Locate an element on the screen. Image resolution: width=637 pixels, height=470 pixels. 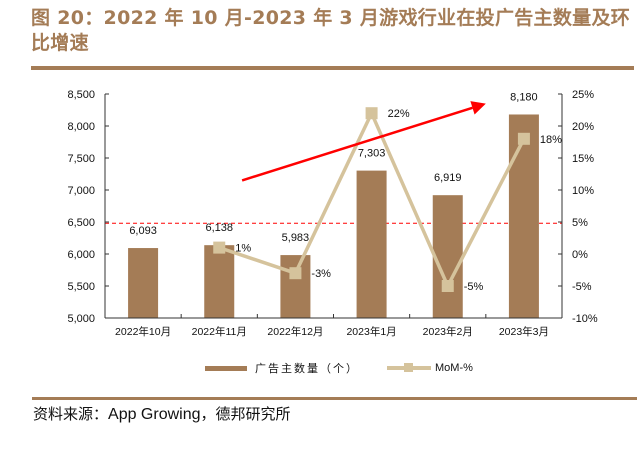
left-tick-label: 6,500 is located at coordinates (81, 223).